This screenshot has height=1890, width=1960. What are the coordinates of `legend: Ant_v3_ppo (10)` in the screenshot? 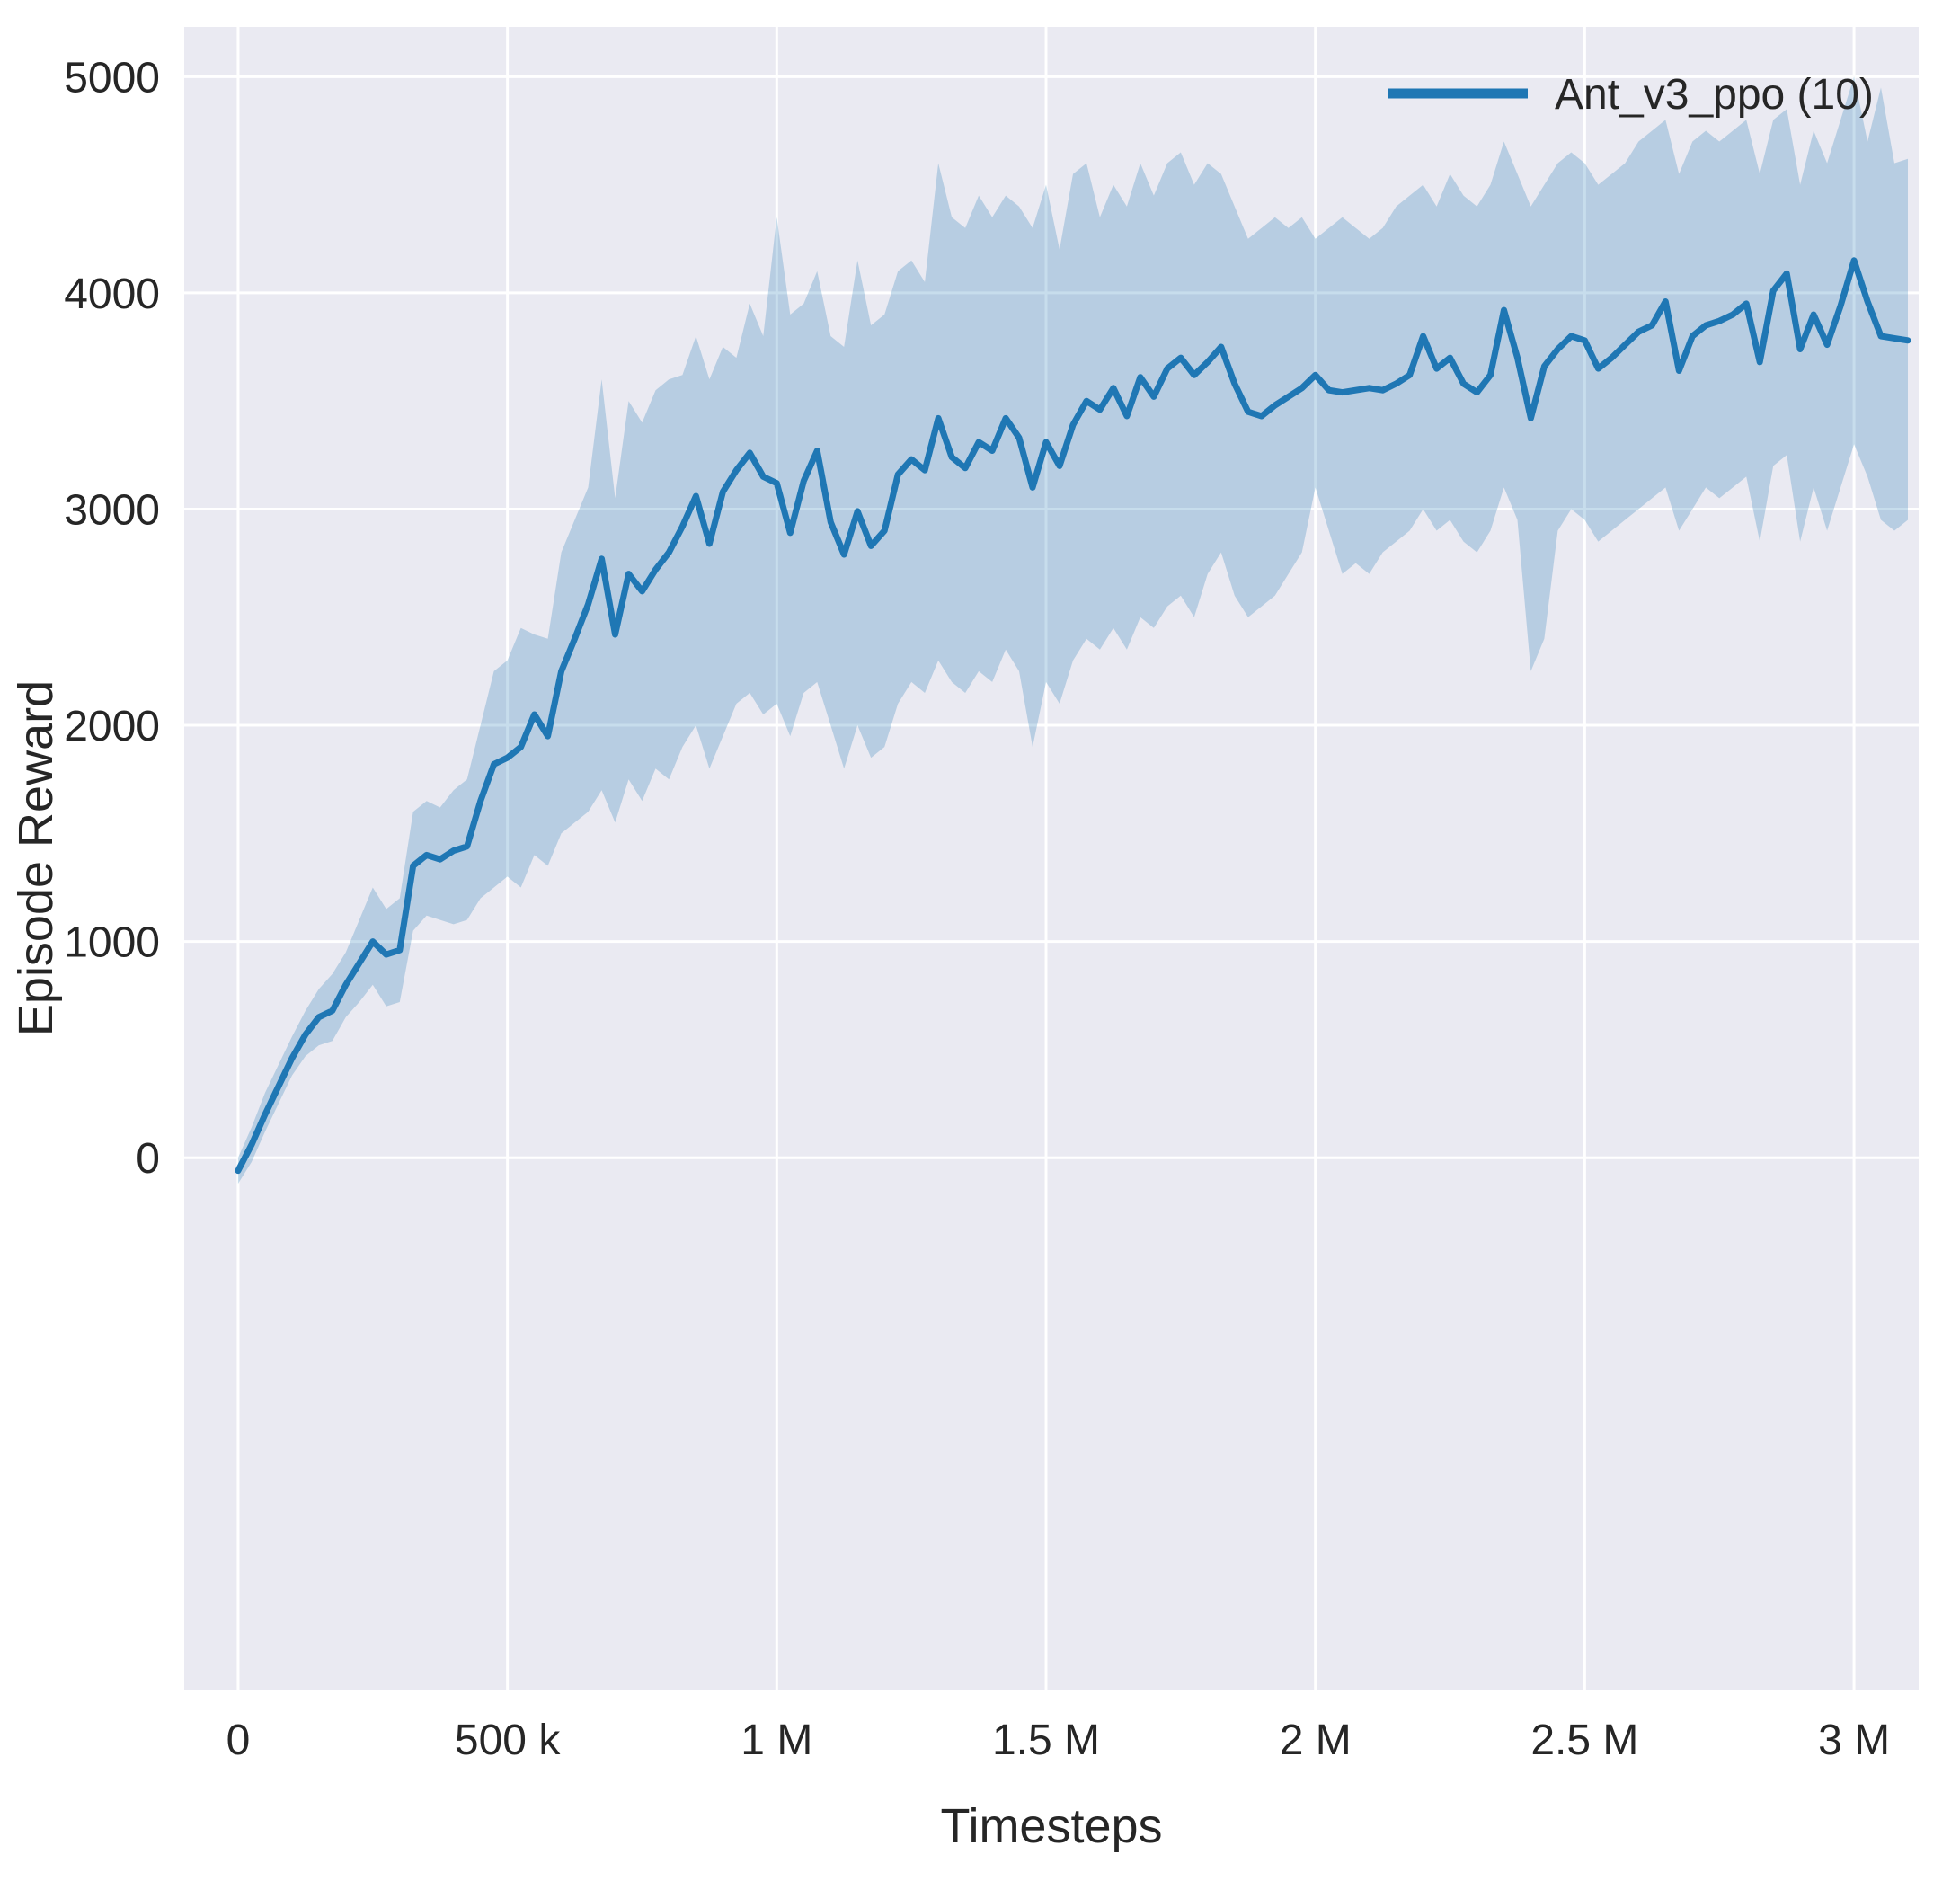 It's located at (1631, 95).